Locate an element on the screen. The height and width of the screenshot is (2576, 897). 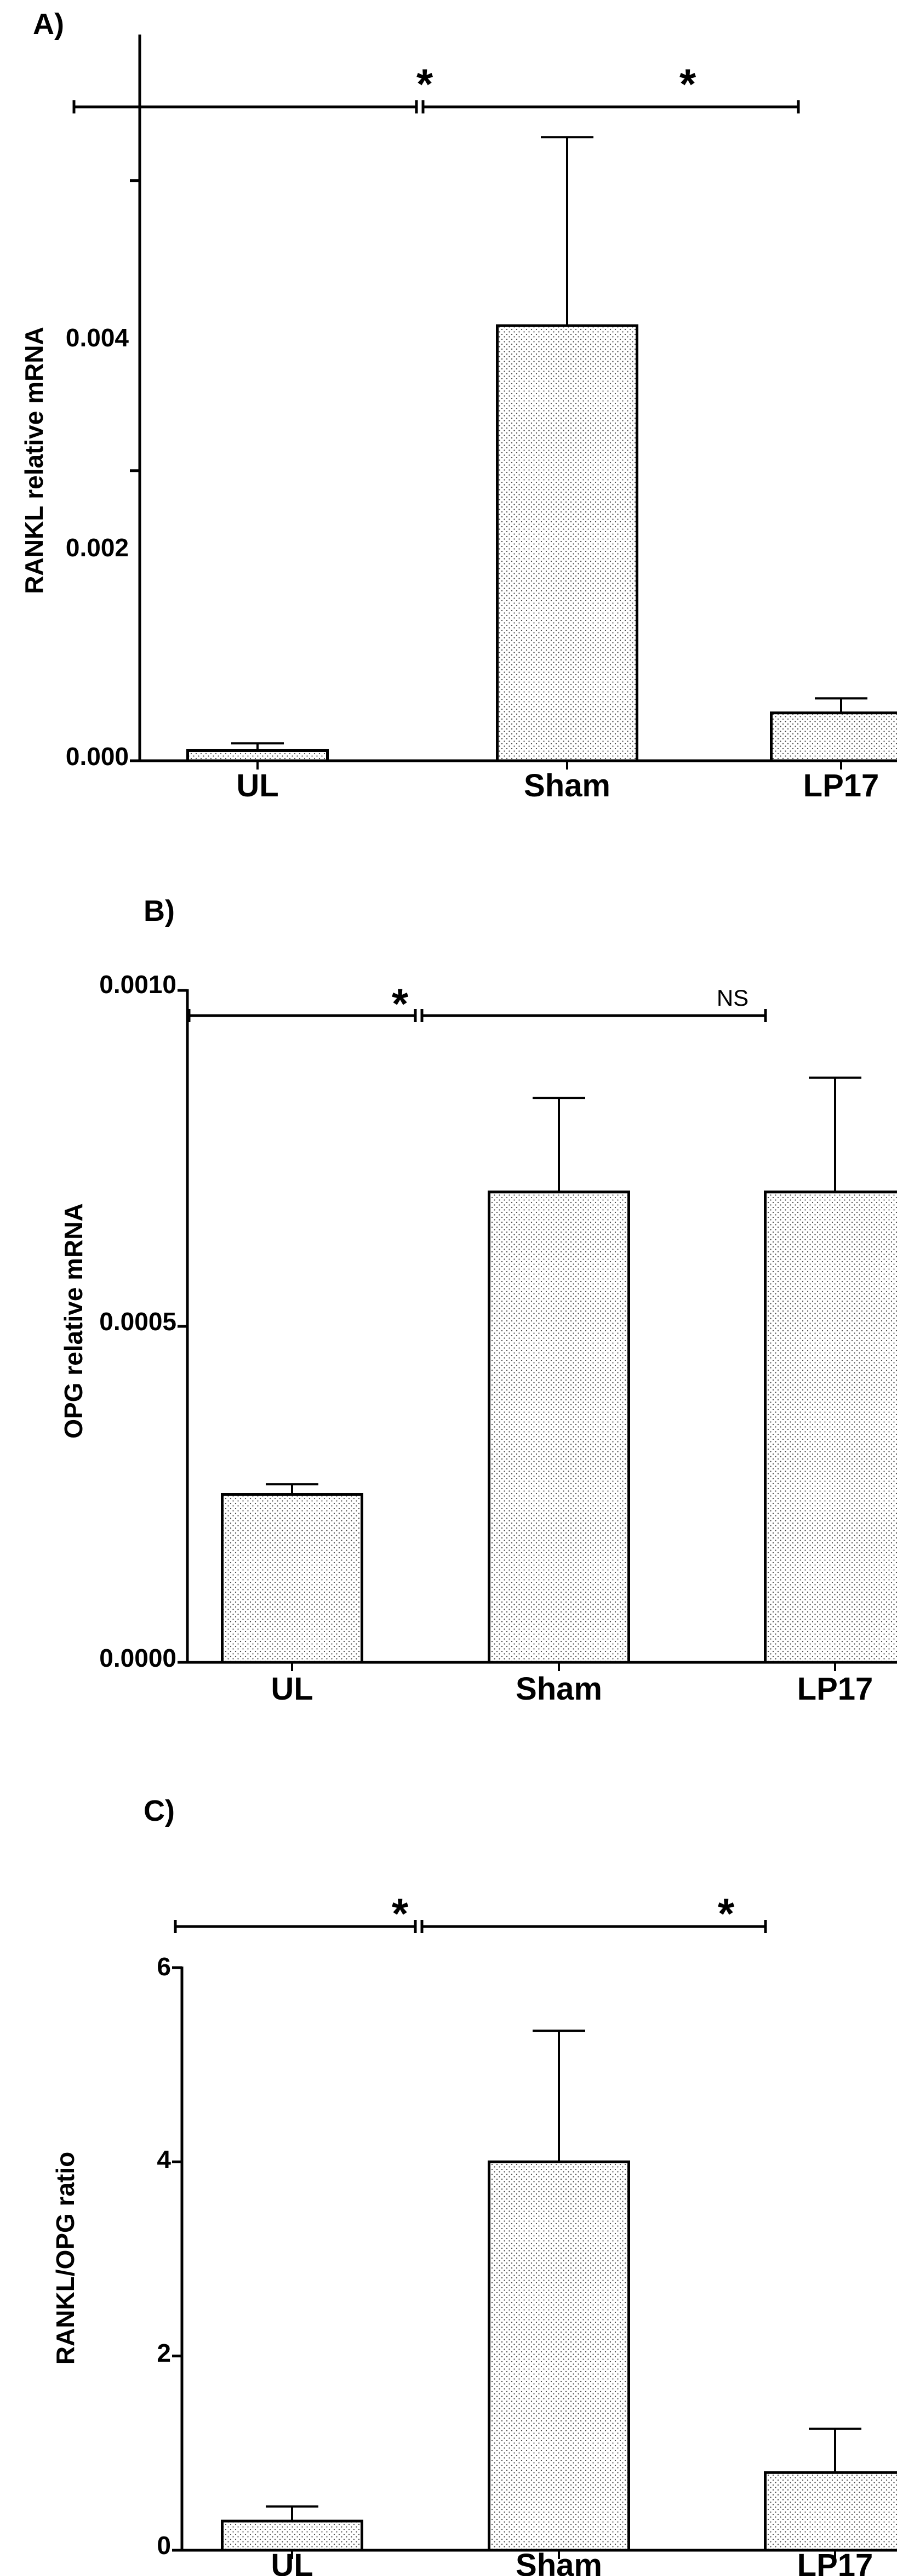
panel-a-category-label: Sham is located at coordinates (567, 785).